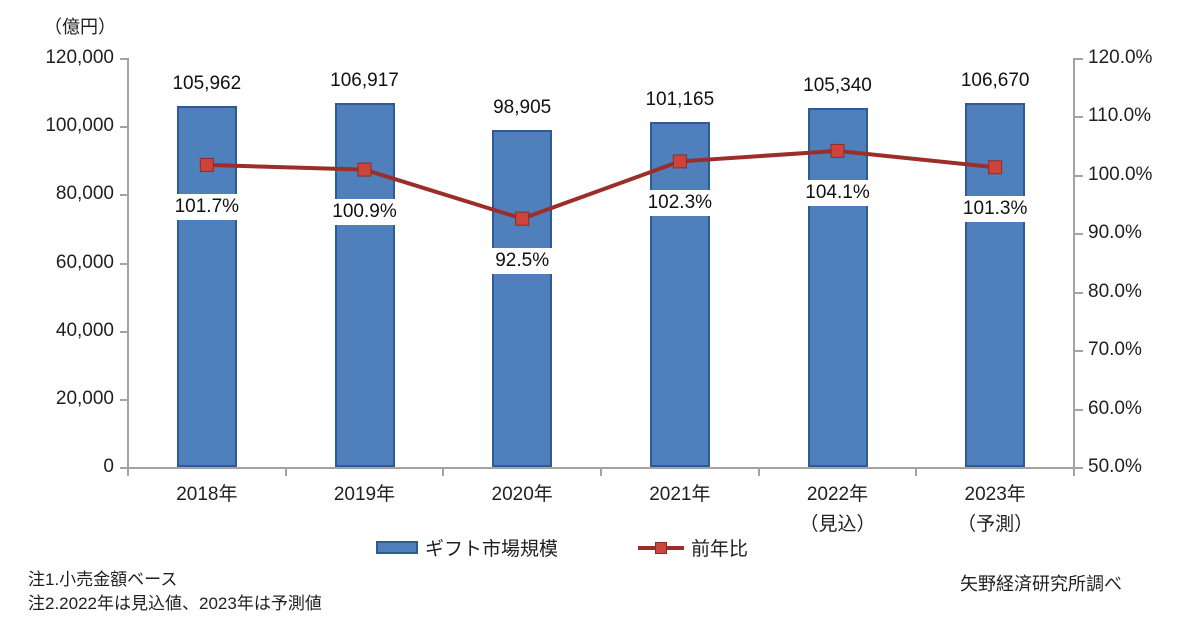 This screenshot has height=630, width=1200. Describe the element at coordinates (175, 603) in the screenshot. I see `footnote-2: 注2.2022年は見込値、2023年は予測値` at that location.